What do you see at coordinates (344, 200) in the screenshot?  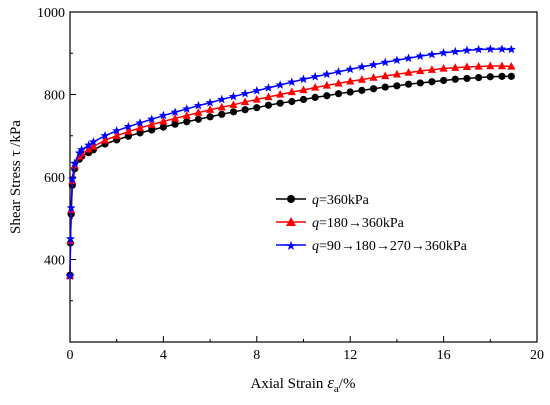 I see `legend-label-suffix: =360kPa` at bounding box center [344, 200].